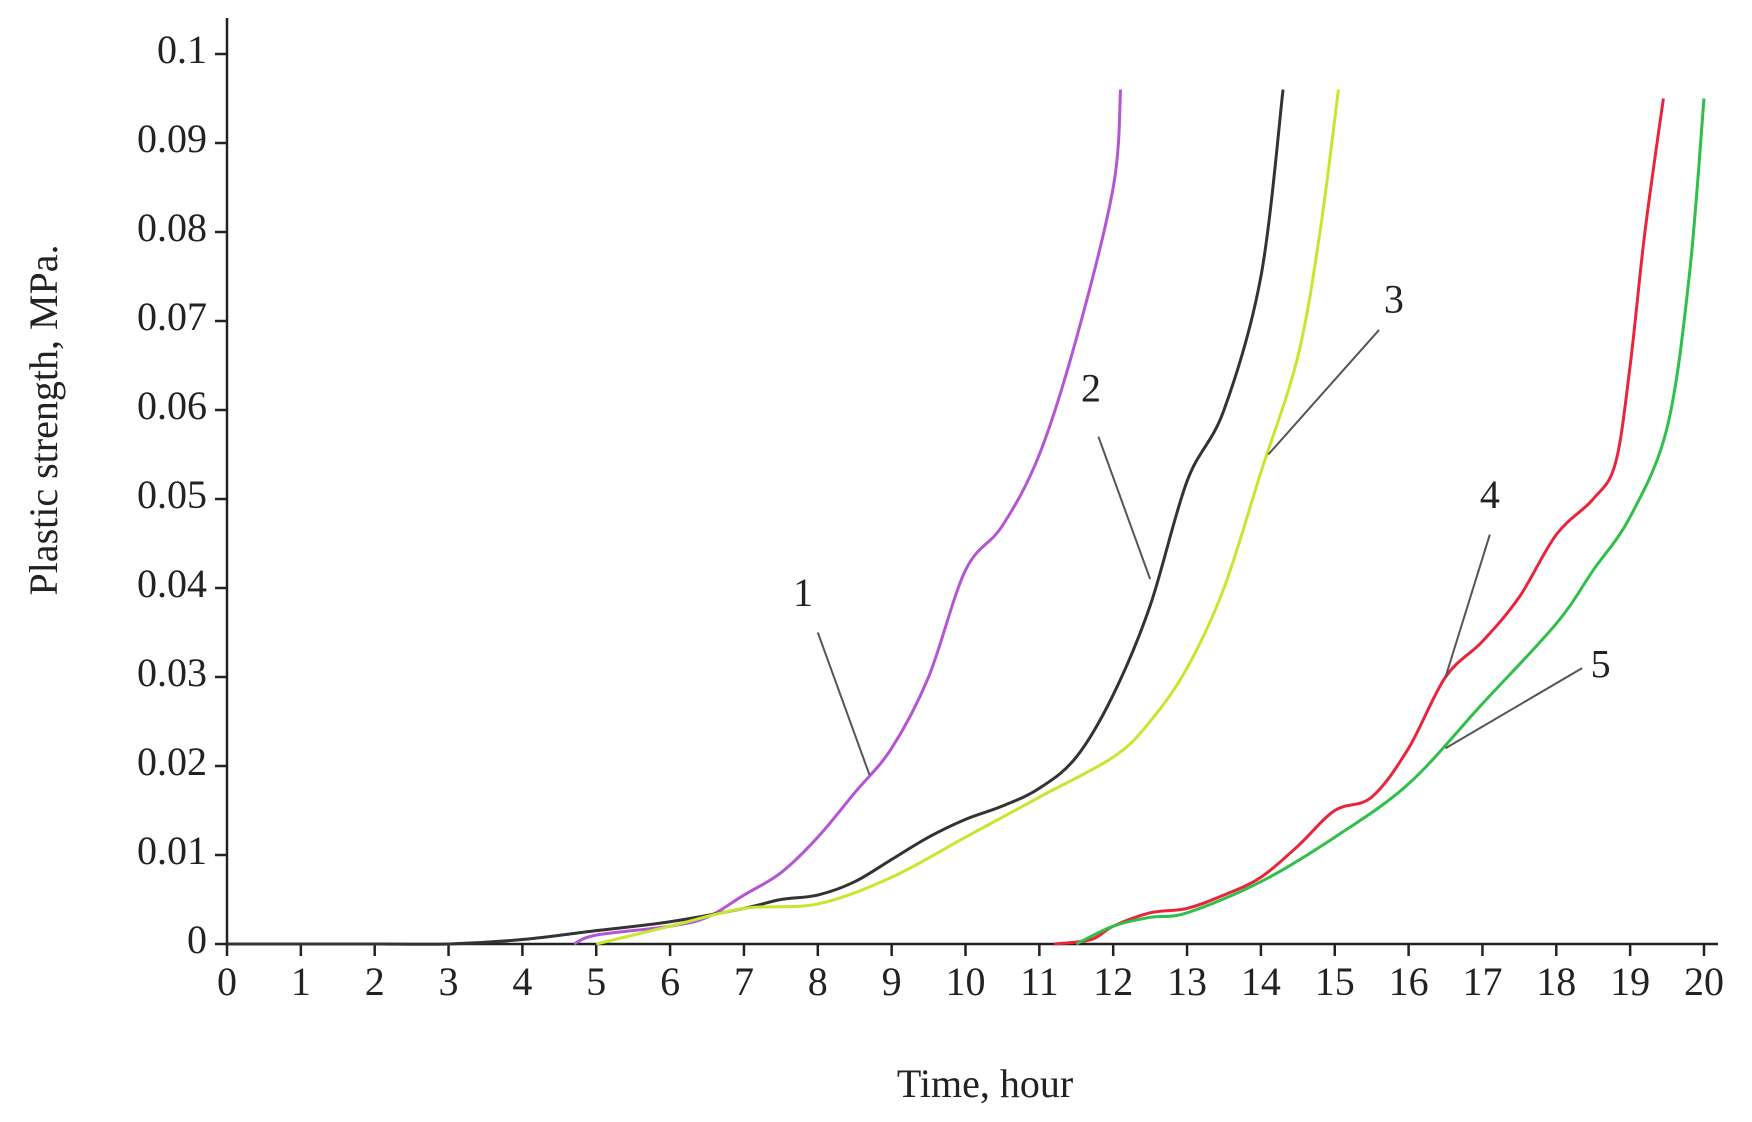  I want to click on x-tick-label: 11, so click(1039, 981).